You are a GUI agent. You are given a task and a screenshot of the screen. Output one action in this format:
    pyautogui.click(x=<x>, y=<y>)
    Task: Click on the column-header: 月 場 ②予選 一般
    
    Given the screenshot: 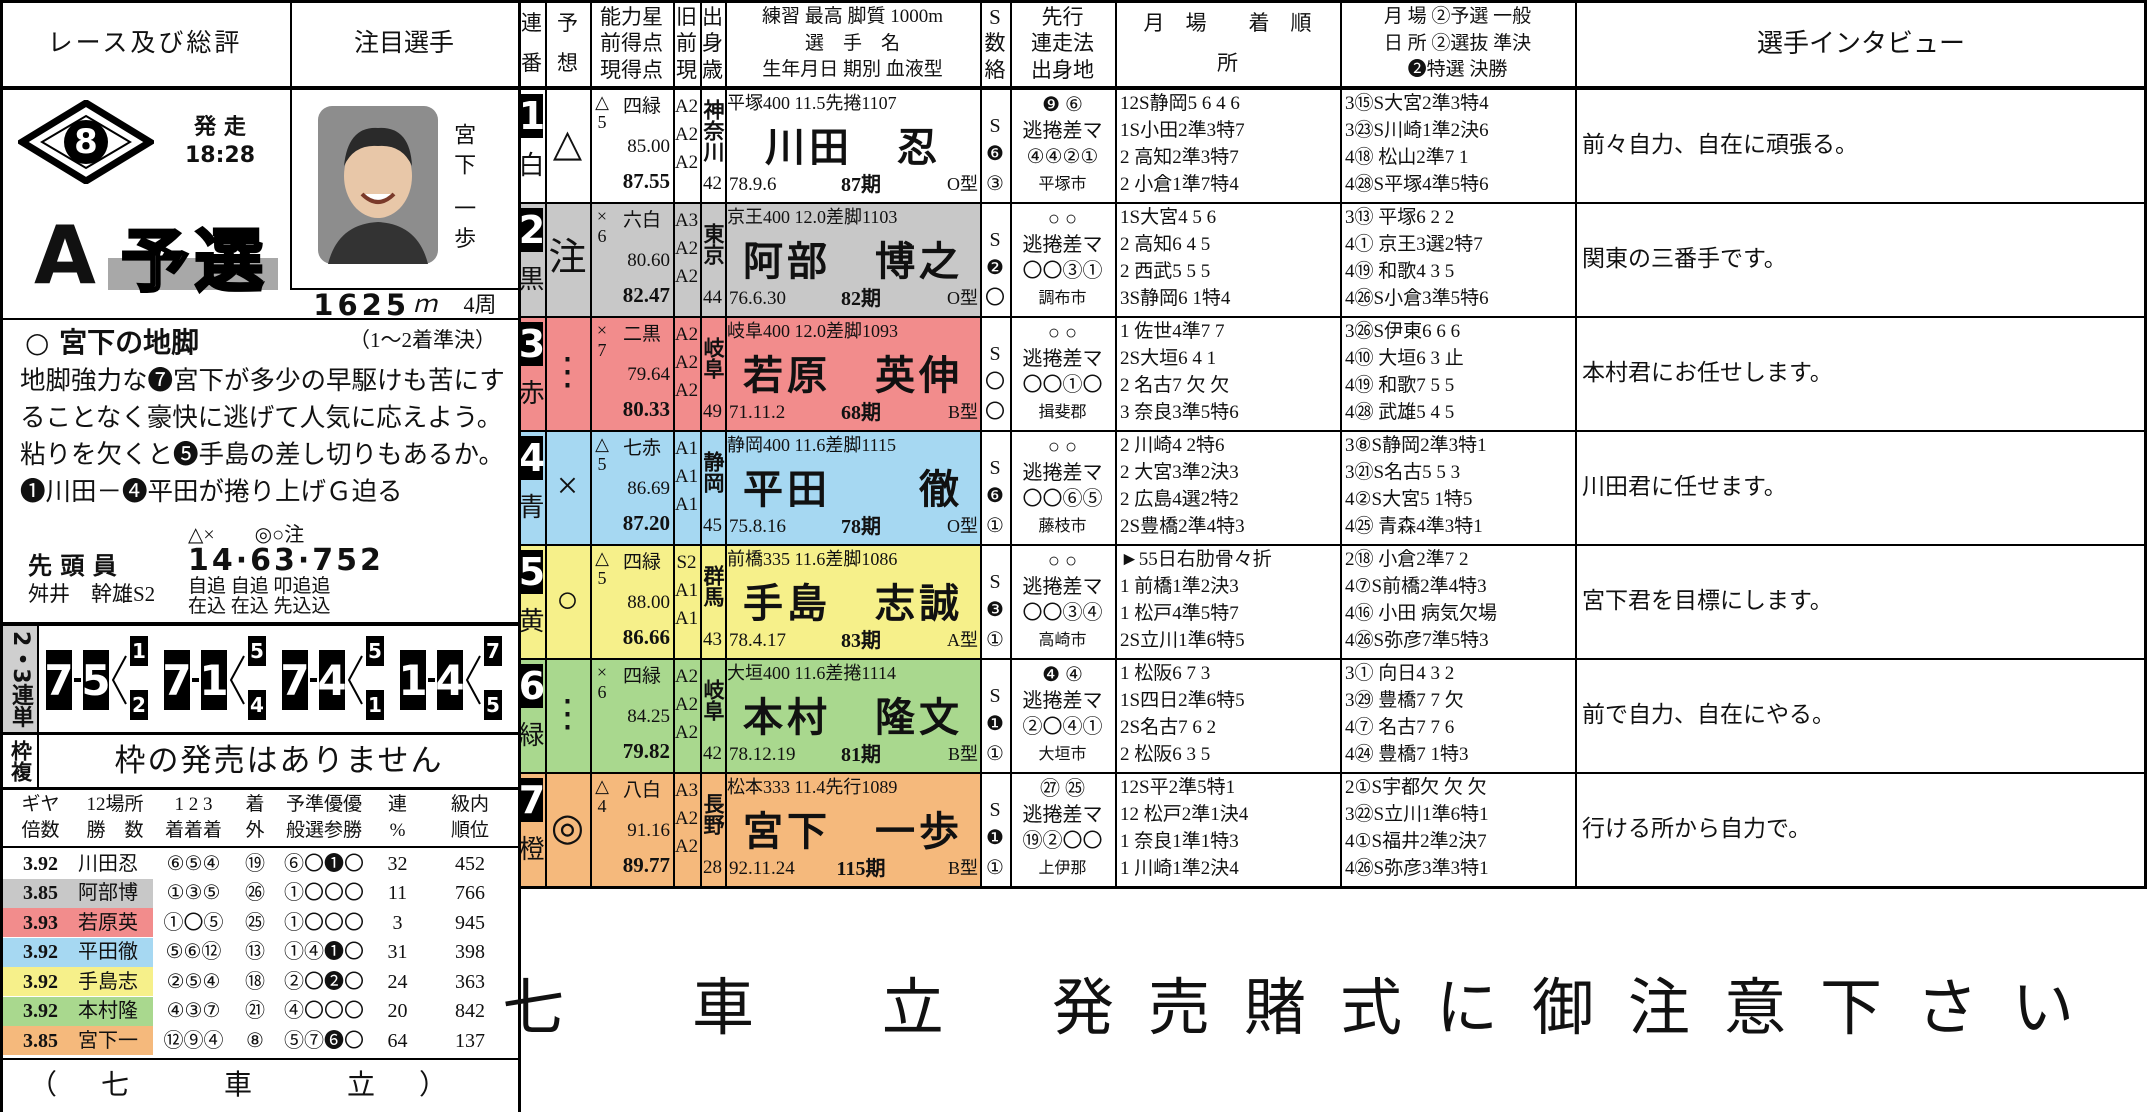 What is the action you would take?
    pyautogui.click(x=1457, y=16)
    